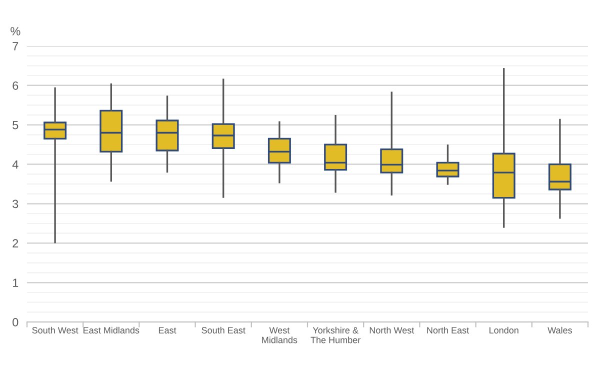  Describe the element at coordinates (55, 330) in the screenshot. I see `x-tick-label: South West` at that location.